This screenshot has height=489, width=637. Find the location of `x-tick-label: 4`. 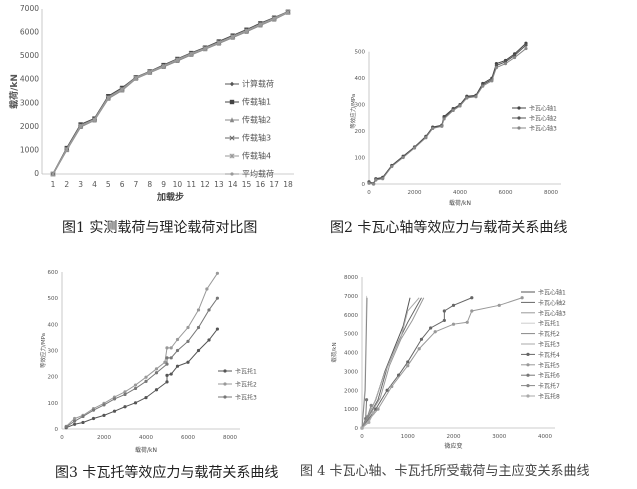

x-tick-label: 4 is located at coordinates (94, 184).